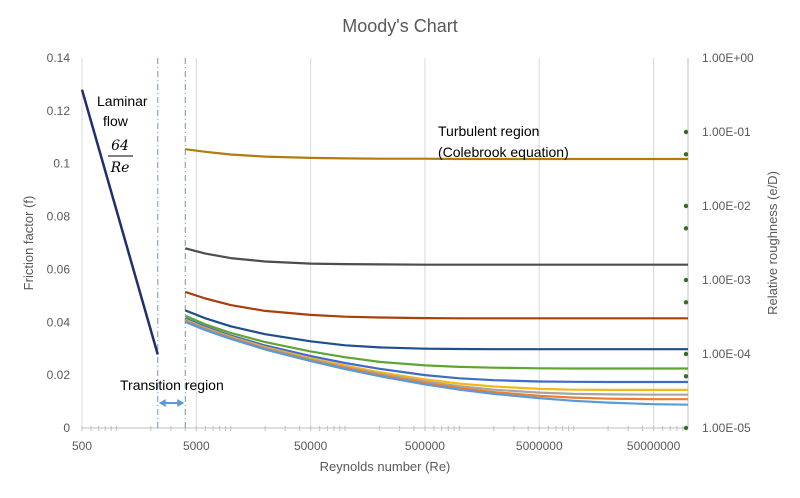 The height and width of the screenshot is (498, 800). I want to click on laminar-line, so click(119, 222).